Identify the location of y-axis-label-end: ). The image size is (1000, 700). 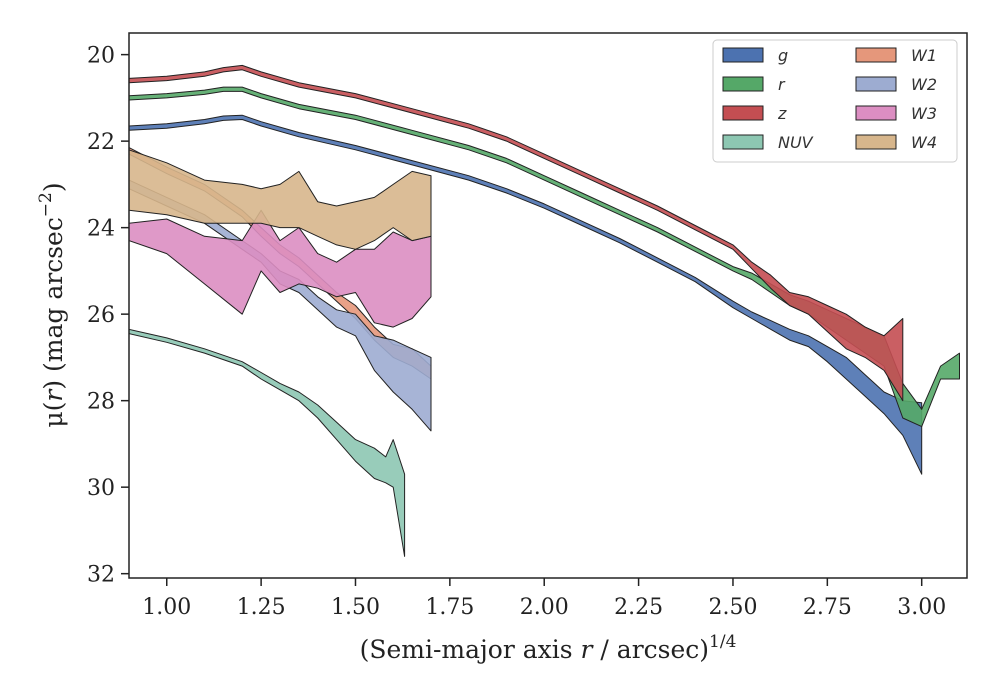
(53, 187).